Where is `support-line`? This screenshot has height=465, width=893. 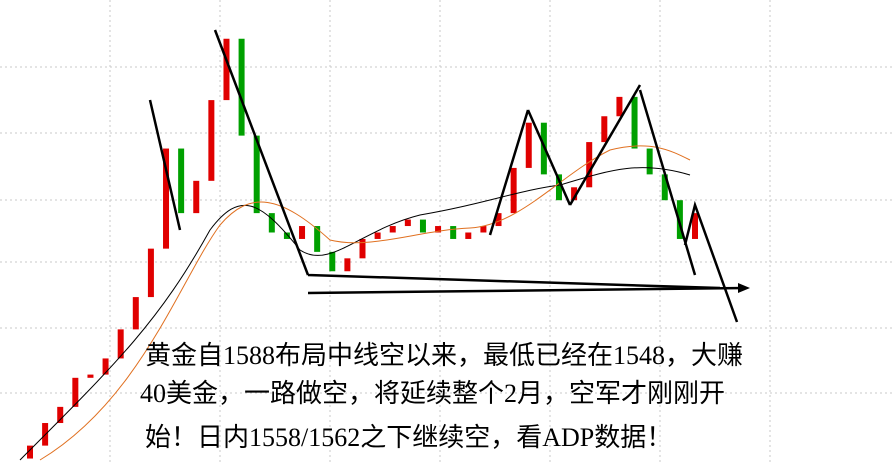 support-line is located at coordinates (526, 290).